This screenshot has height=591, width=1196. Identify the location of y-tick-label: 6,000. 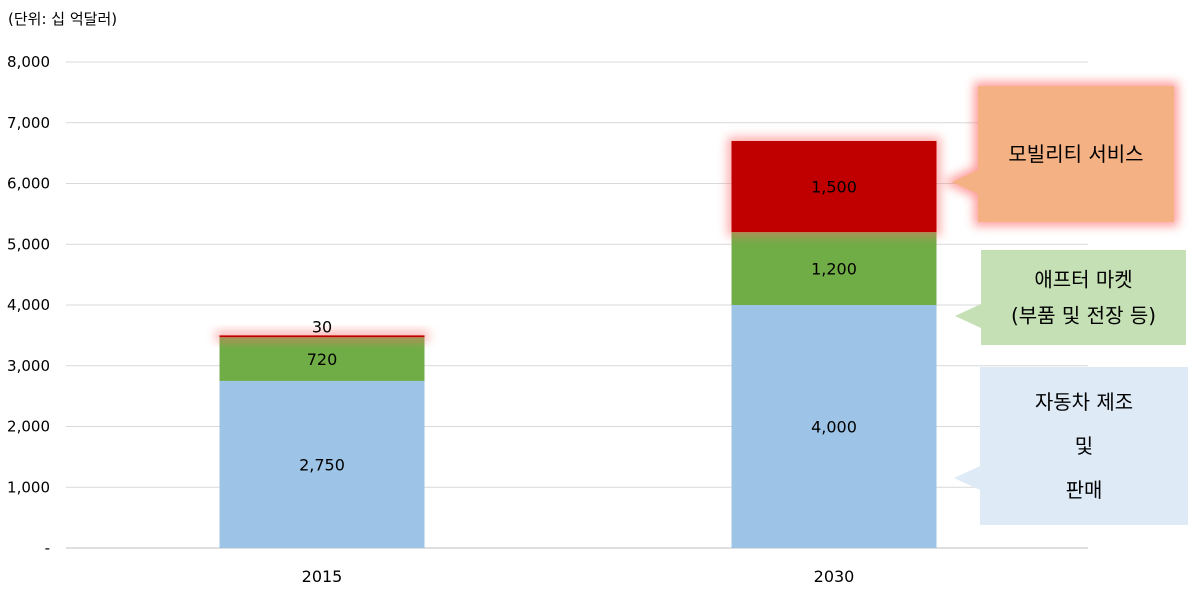
(28, 184).